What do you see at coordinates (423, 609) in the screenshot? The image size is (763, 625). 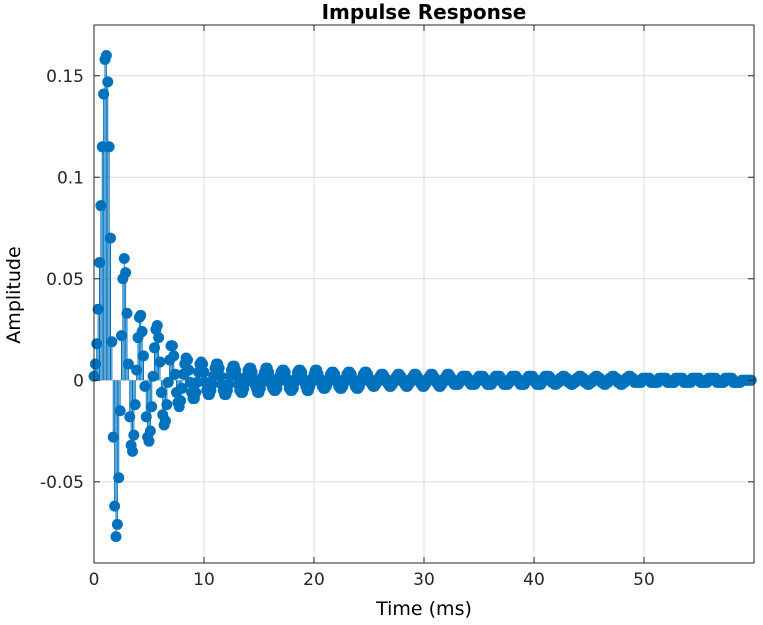 I see `x-axis-label: Time (ms)` at bounding box center [423, 609].